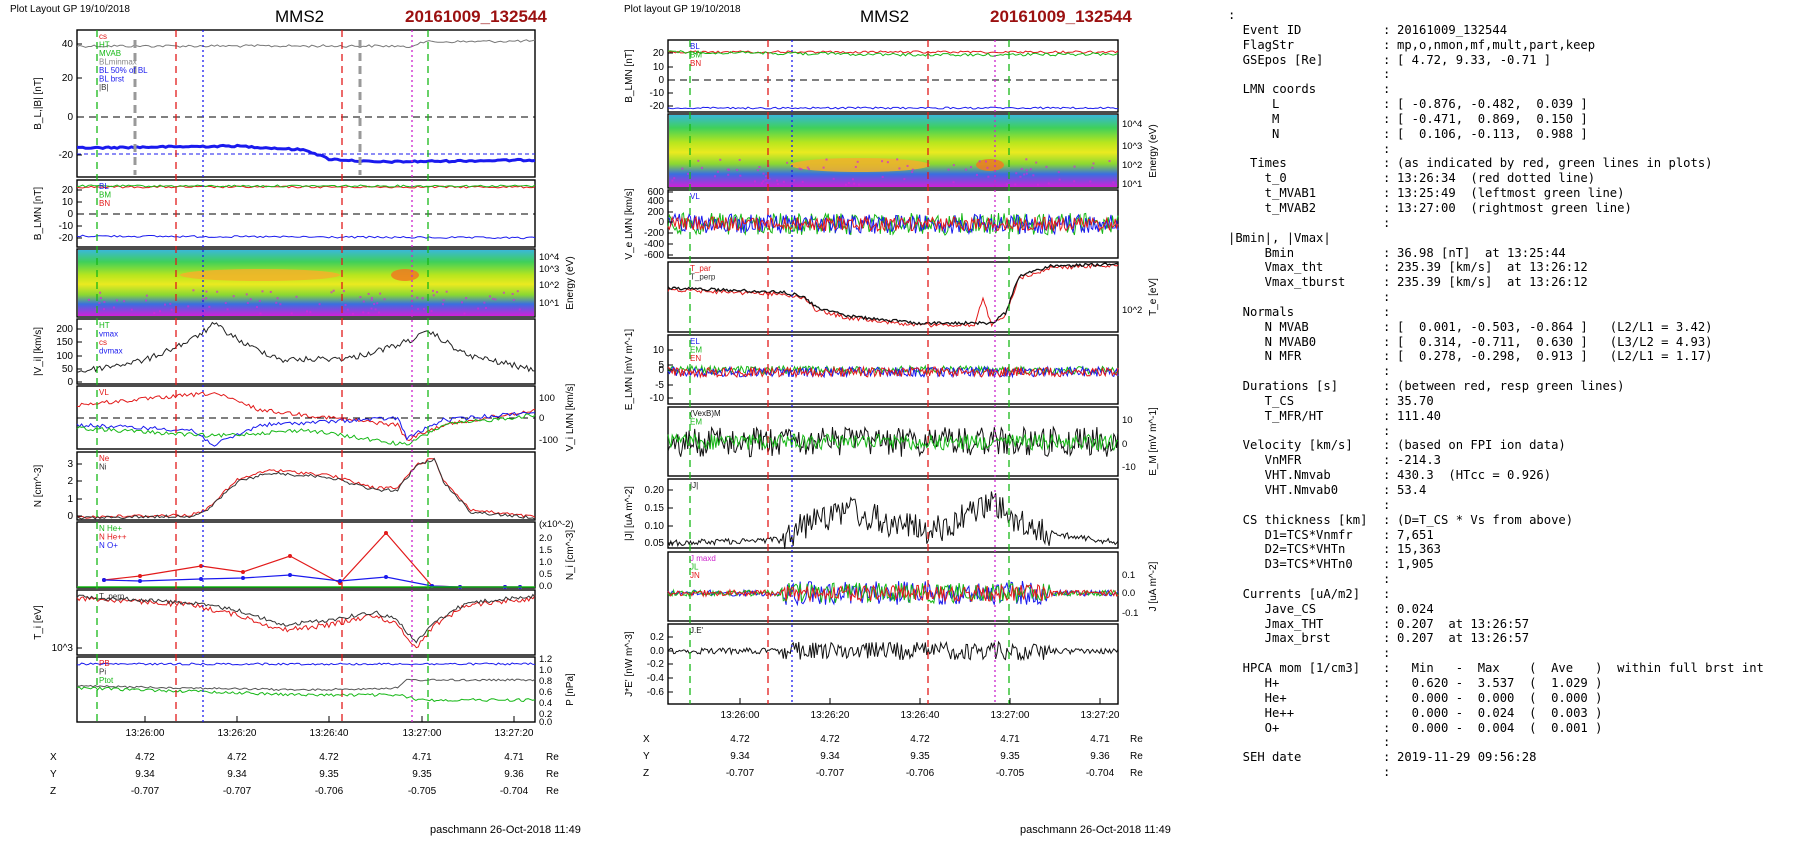 The image size is (1804, 841). What do you see at coordinates (68, 190) in the screenshot?
I see `left-left-tick-label: 20` at bounding box center [68, 190].